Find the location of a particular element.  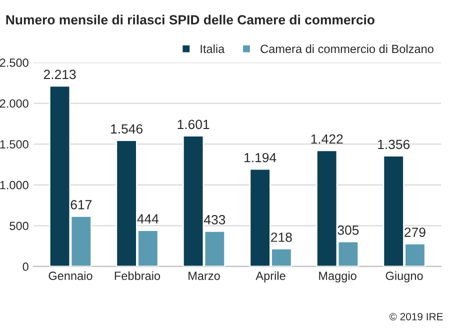

data-label: 617 is located at coordinates (81, 205).